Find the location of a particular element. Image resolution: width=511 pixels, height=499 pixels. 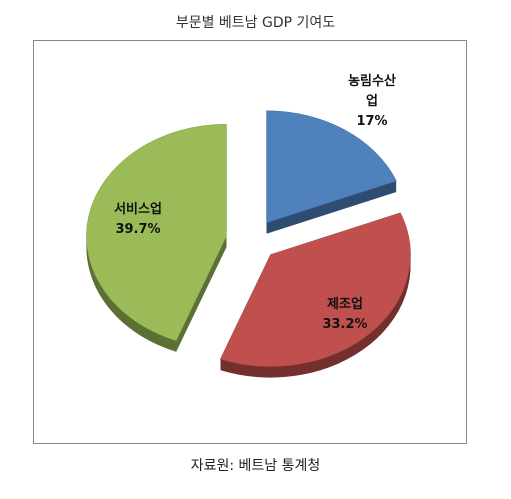

category-label: 서비스업 is located at coordinates (138, 209).